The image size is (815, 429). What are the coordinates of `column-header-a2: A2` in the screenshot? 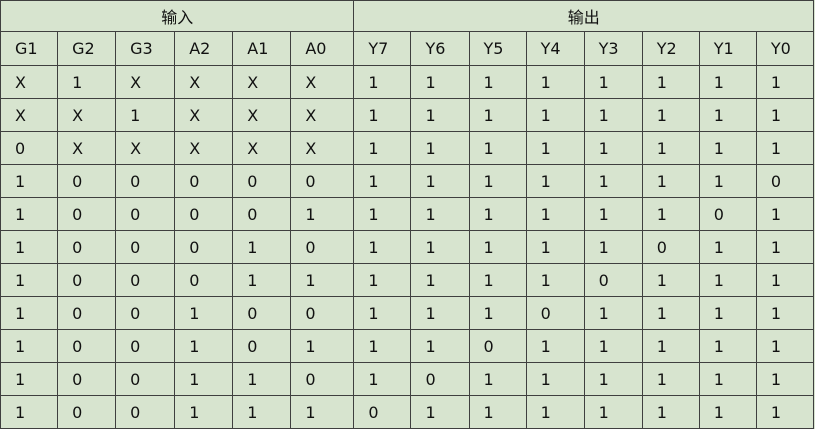 It's located at (204, 48).